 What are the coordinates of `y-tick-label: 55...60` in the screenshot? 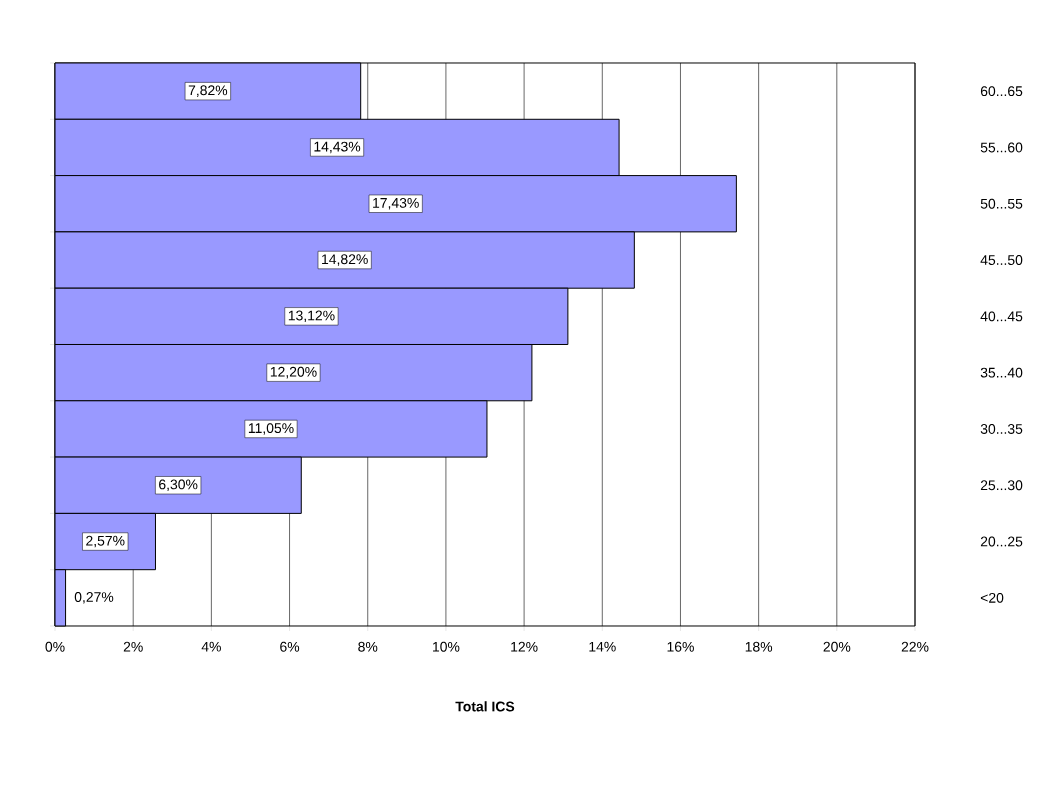 It's located at (1001, 147).